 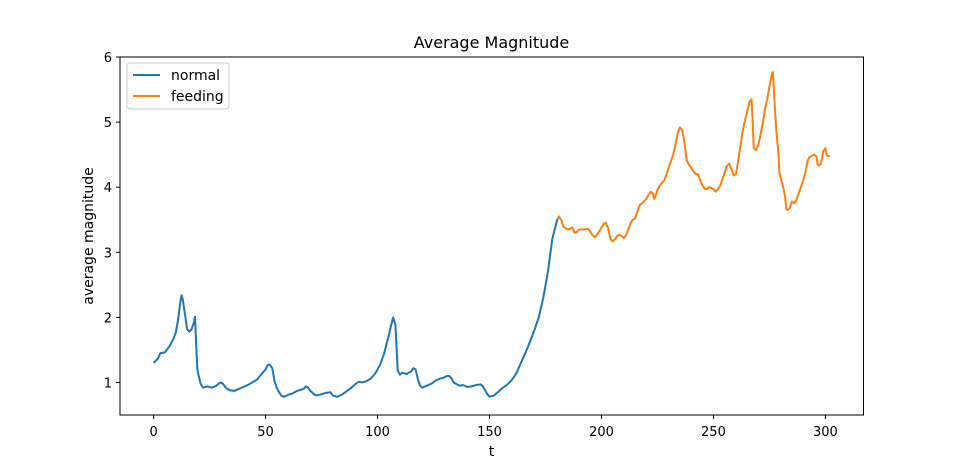 I want to click on chart-title: Average Magnitude, so click(x=492, y=42).